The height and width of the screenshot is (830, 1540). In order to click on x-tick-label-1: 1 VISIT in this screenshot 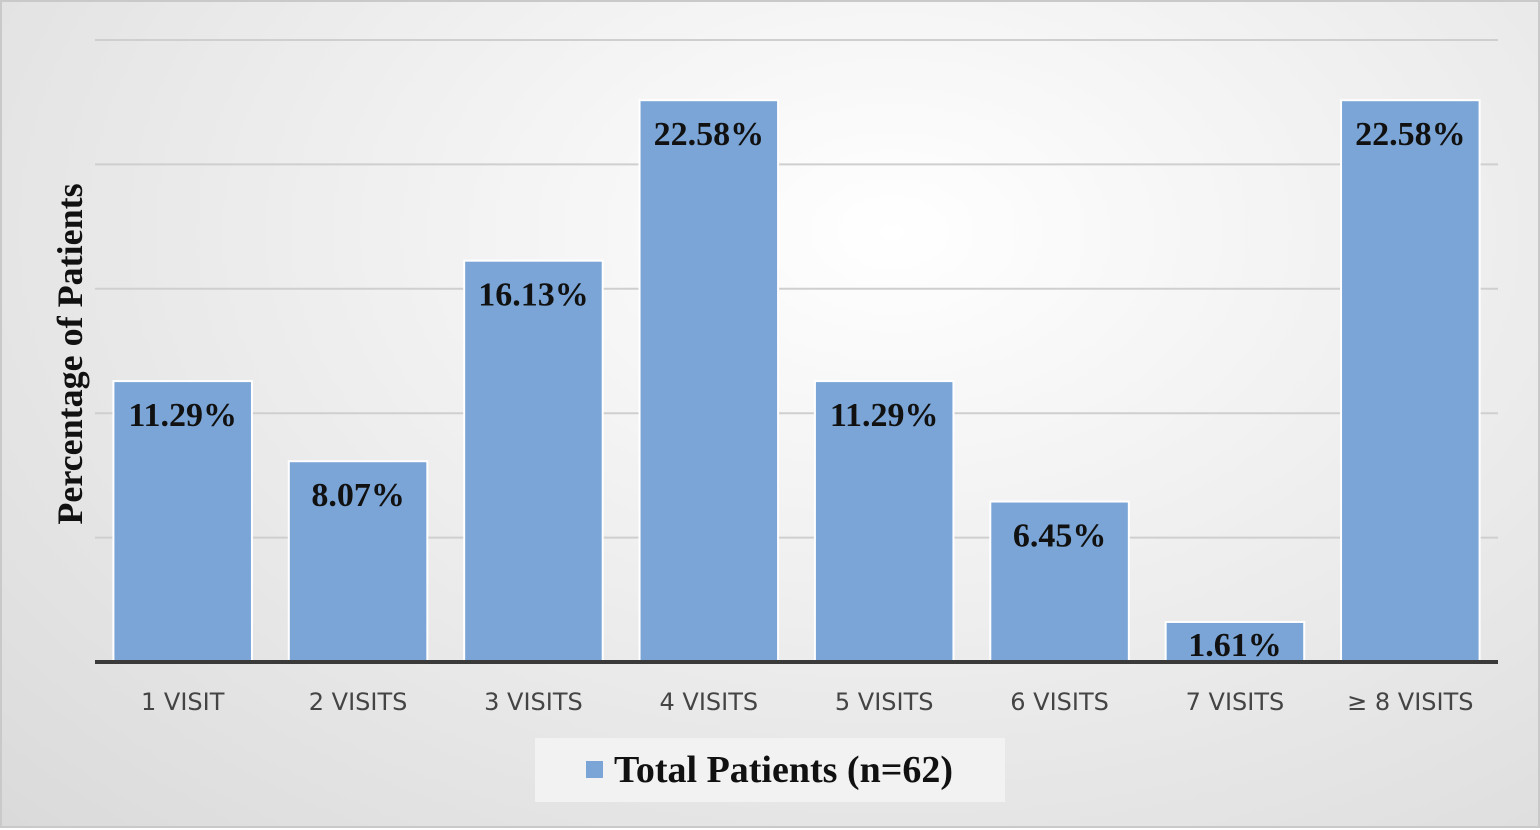, I will do `click(183, 702)`.